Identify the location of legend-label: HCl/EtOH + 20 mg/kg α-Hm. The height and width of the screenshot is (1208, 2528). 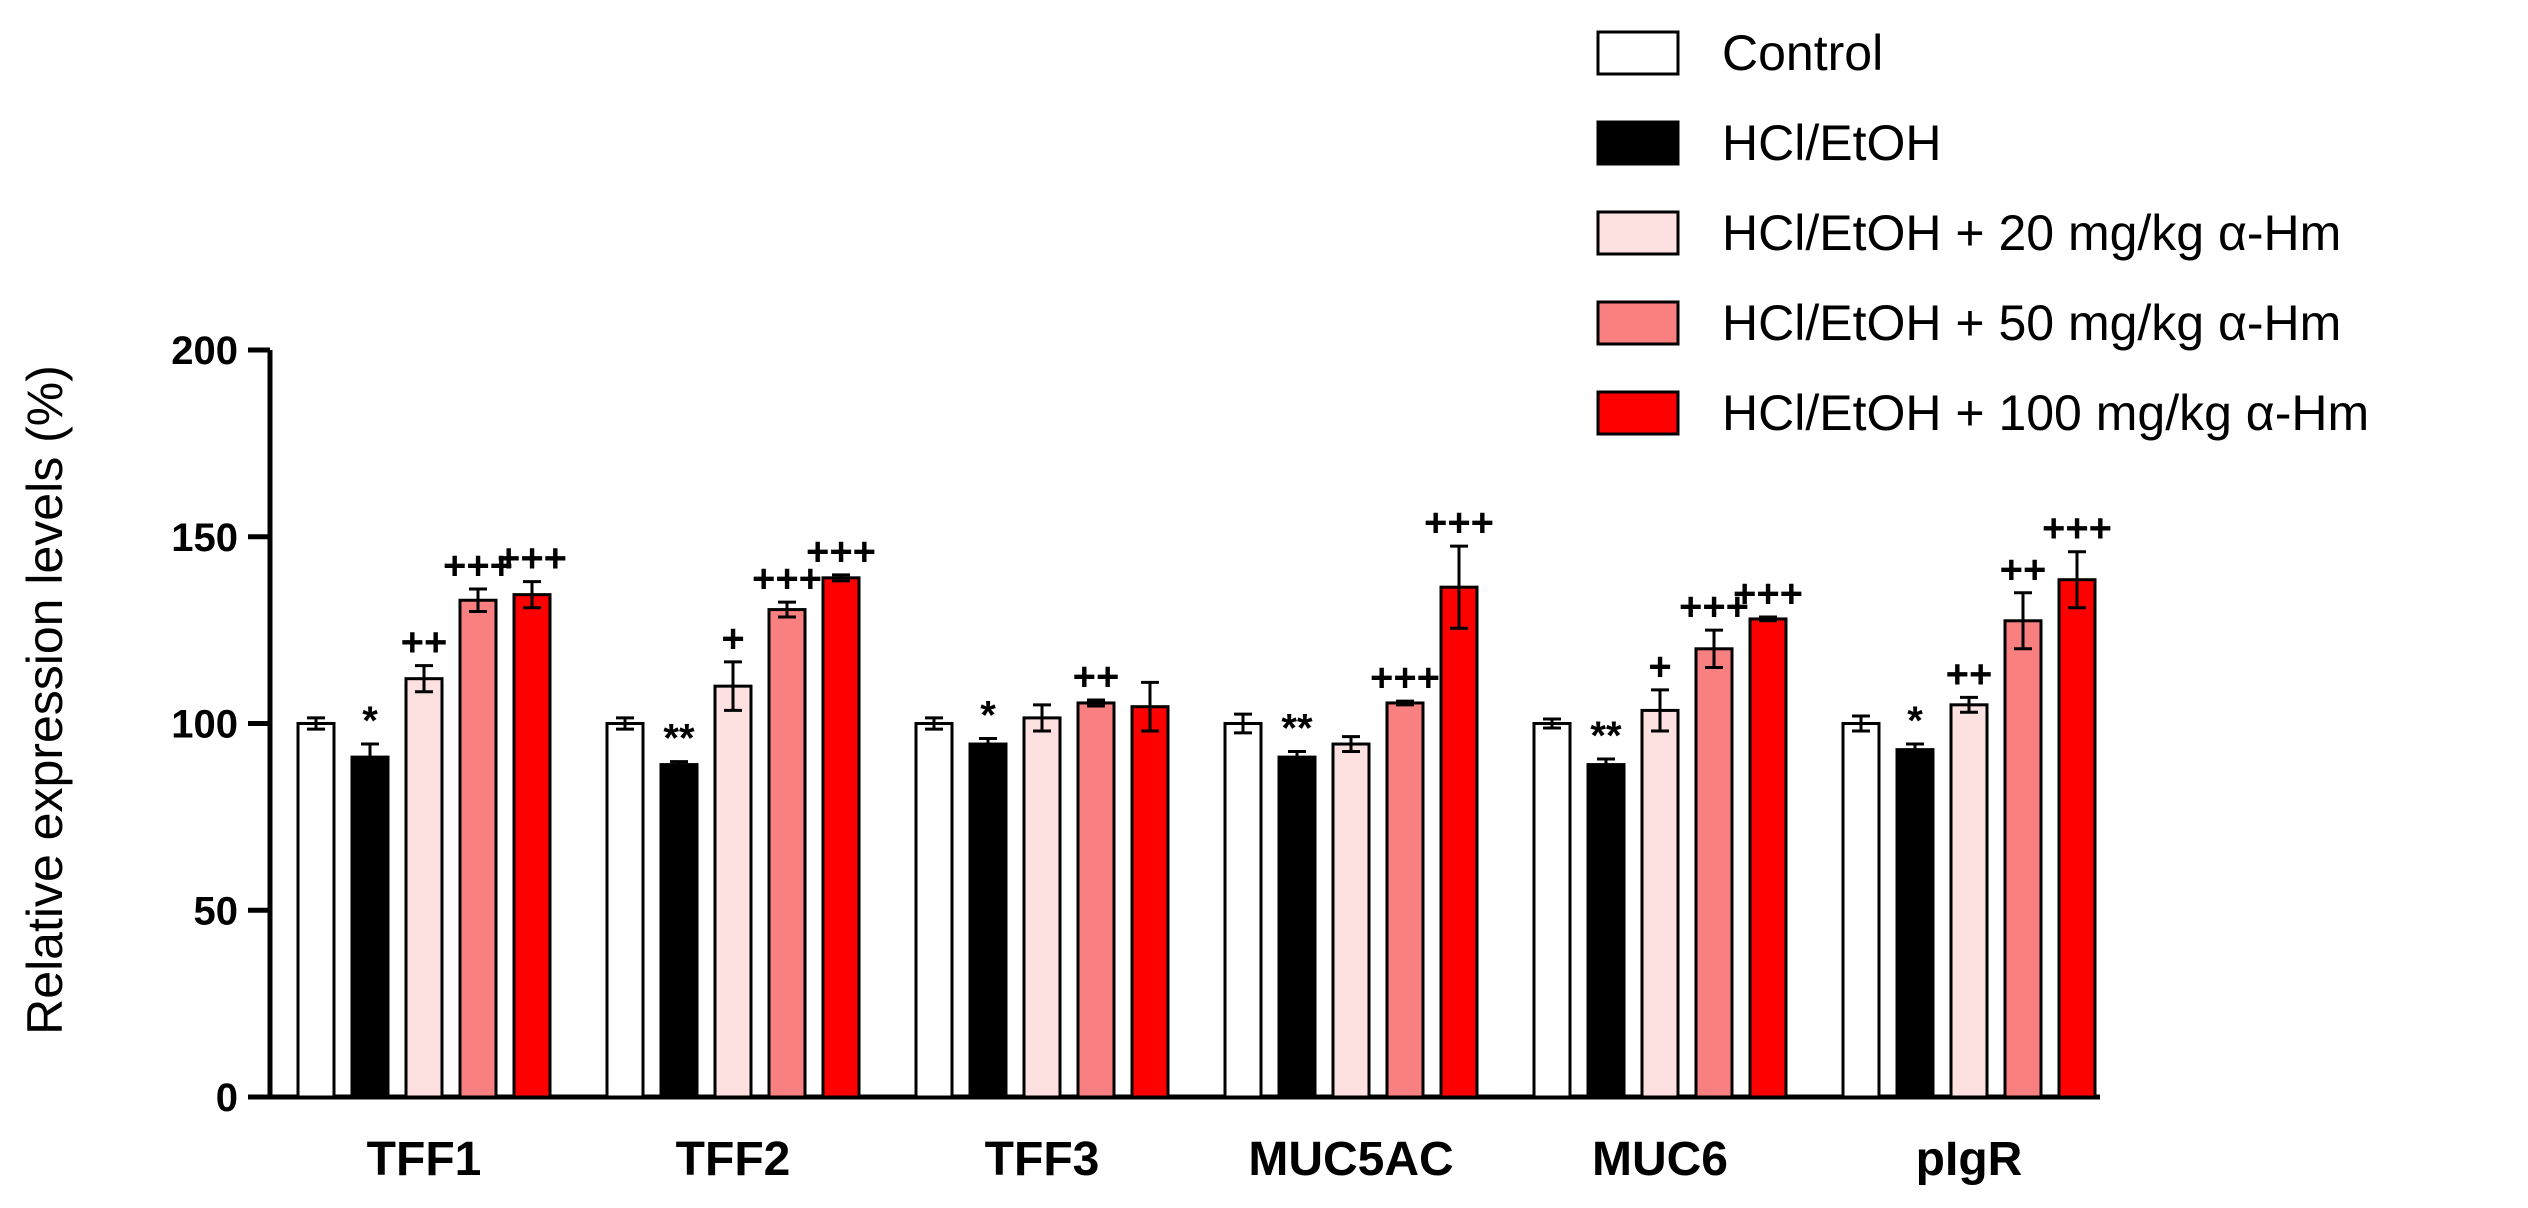
(2031, 233).